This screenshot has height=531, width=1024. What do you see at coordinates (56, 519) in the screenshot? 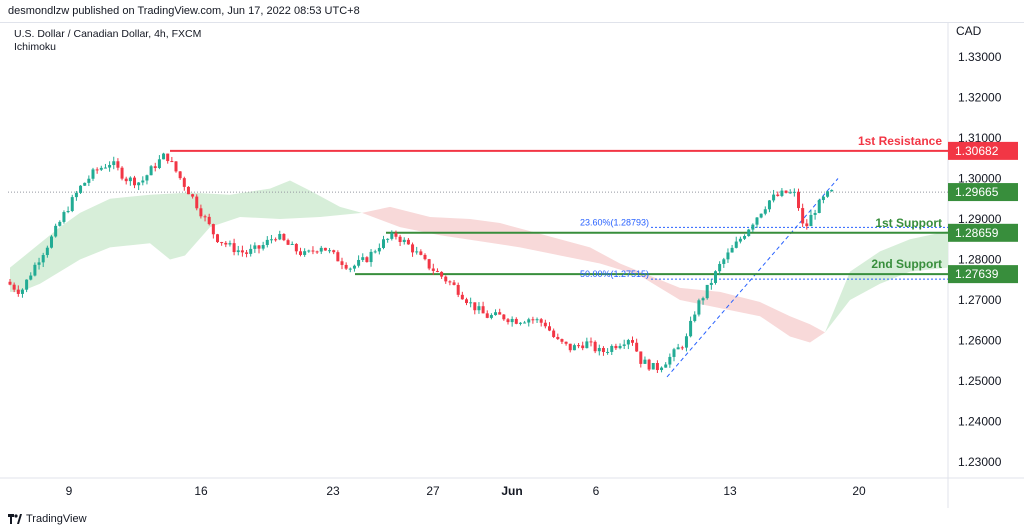
I see `brand-name: TradingView` at bounding box center [56, 519].